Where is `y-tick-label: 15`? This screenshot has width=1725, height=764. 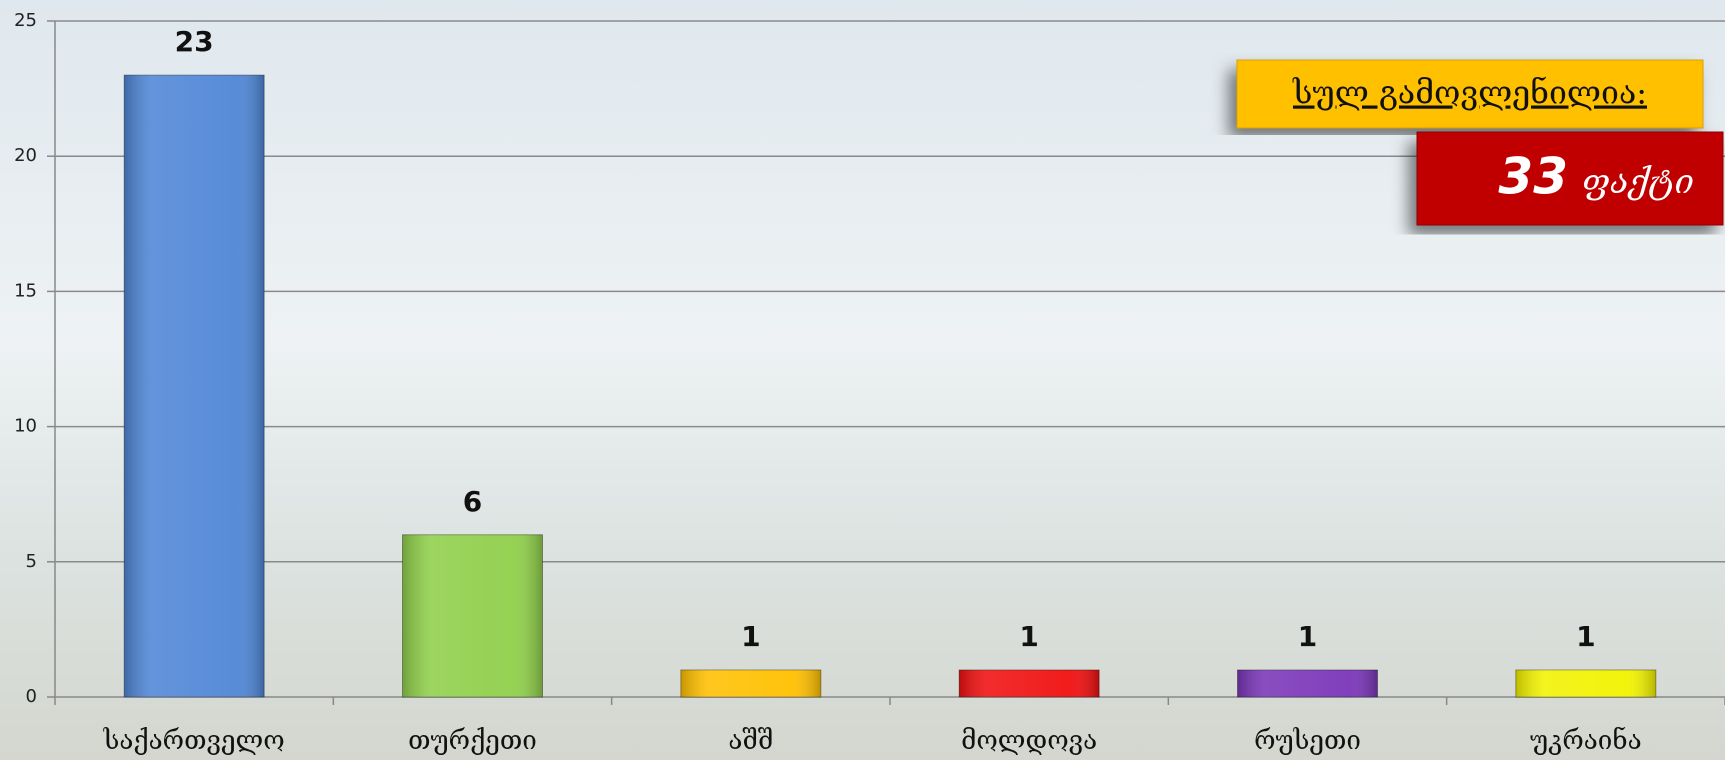
y-tick-label: 15 is located at coordinates (25, 290).